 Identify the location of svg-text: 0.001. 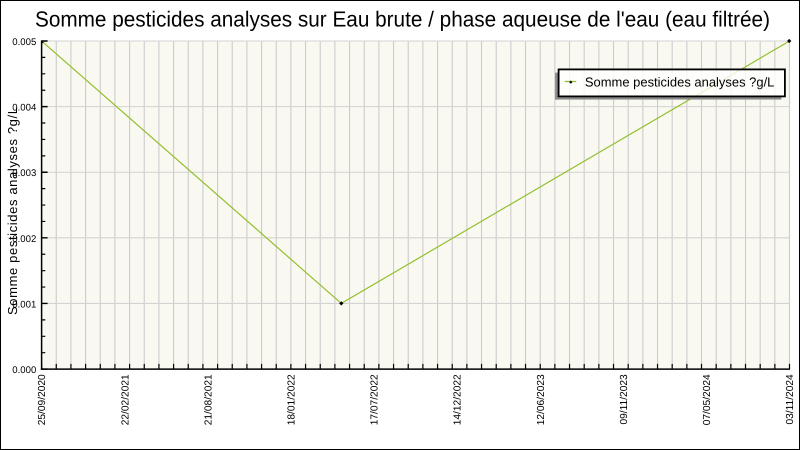
(24, 304).